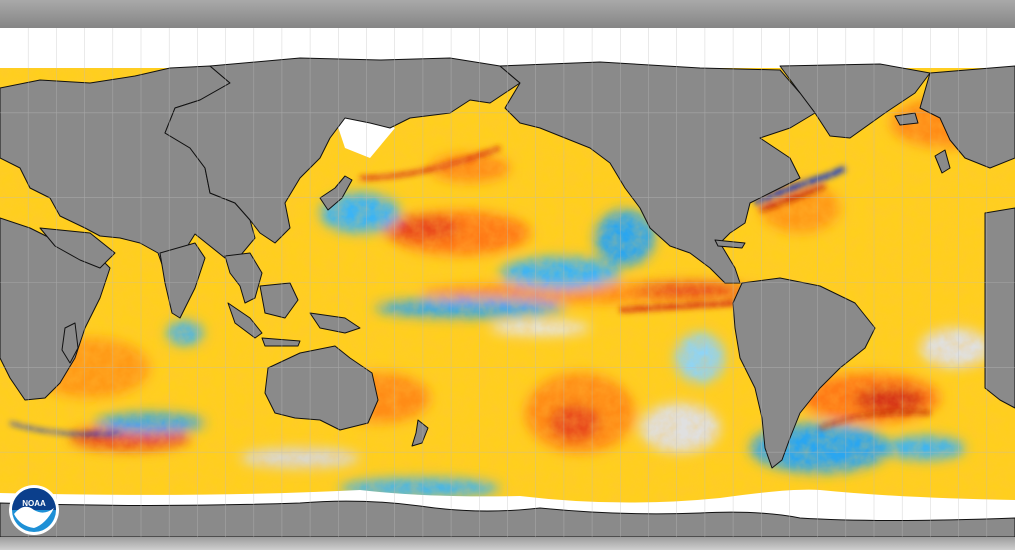 The image size is (1015, 550). Describe the element at coordinates (906, 119) in the screenshot. I see `iceland` at that location.